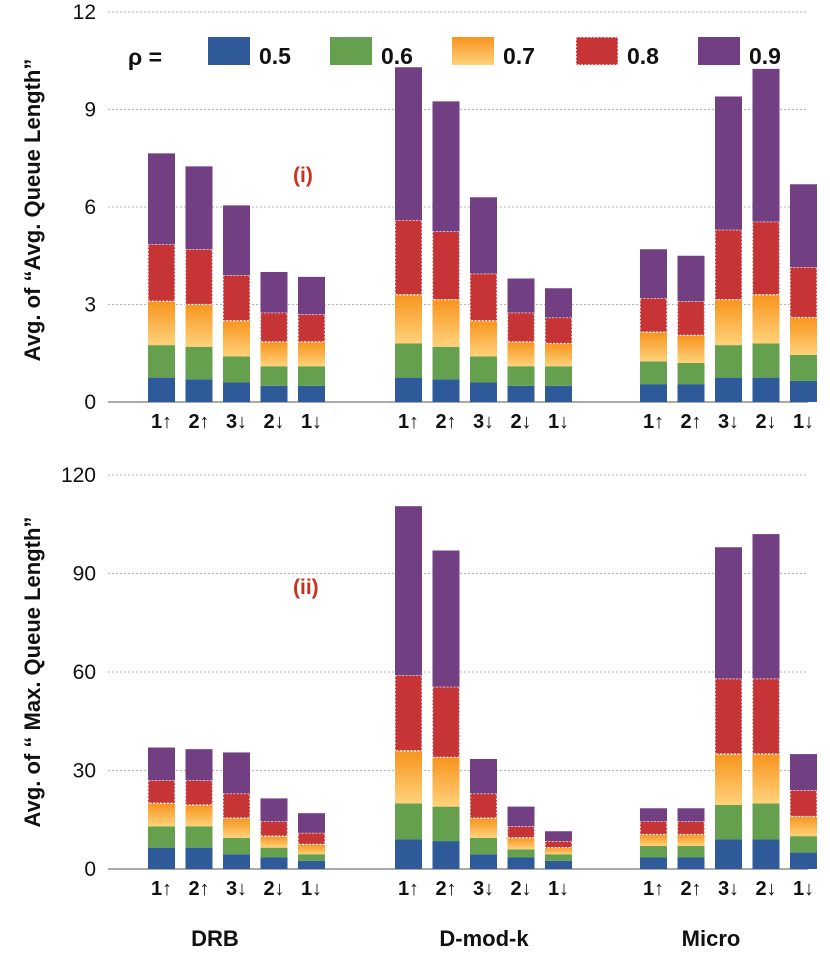 This screenshot has width=830, height=972. I want to click on y-tick-label: 60, so click(84, 672).